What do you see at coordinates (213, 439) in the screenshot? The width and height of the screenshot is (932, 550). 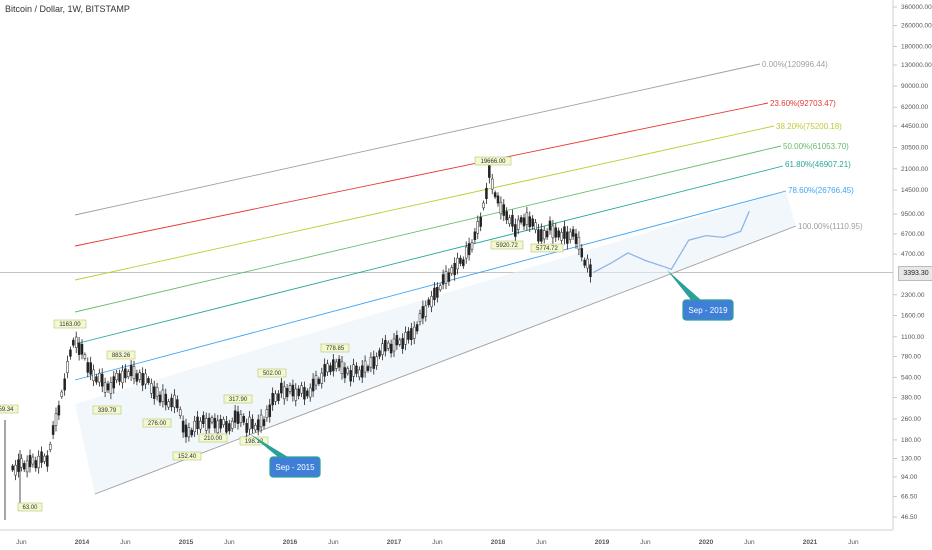 I see `price-label: 210.00` at bounding box center [213, 439].